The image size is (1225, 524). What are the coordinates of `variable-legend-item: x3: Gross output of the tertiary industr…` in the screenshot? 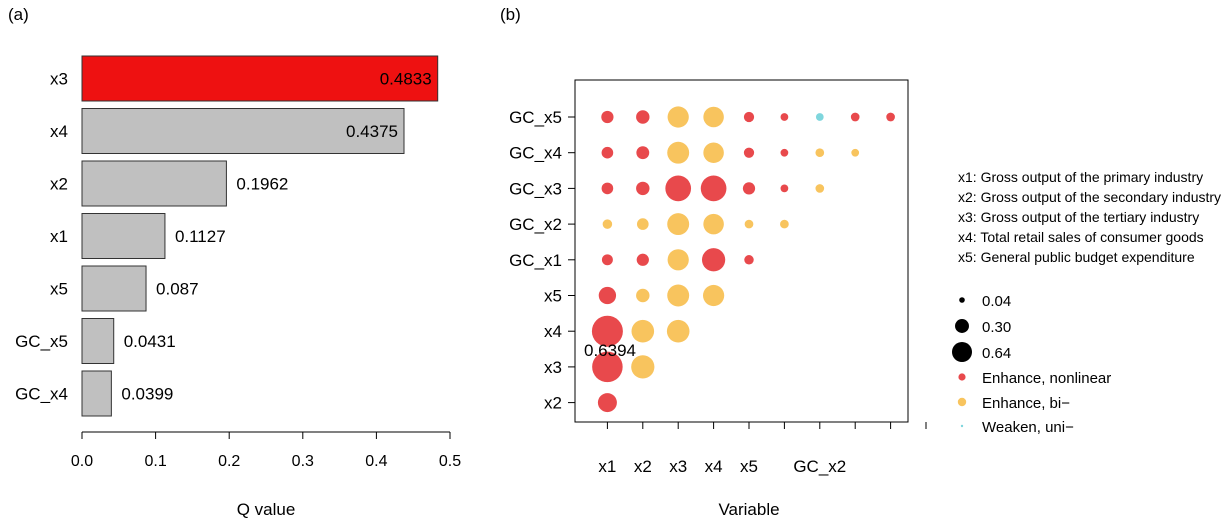 It's located at (1078, 217).